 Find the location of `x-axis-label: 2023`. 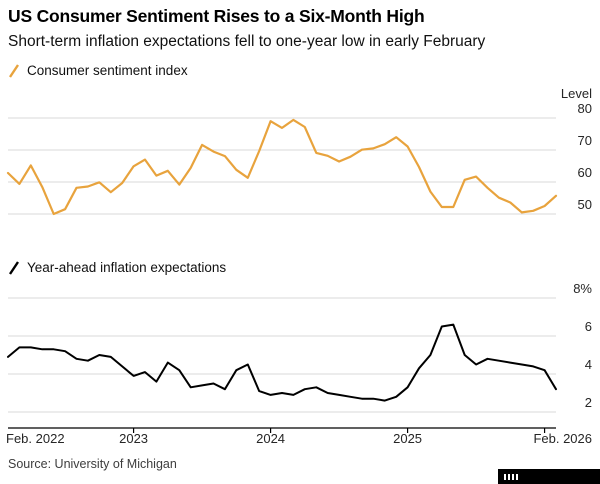

x-axis-label: 2023 is located at coordinates (134, 438).